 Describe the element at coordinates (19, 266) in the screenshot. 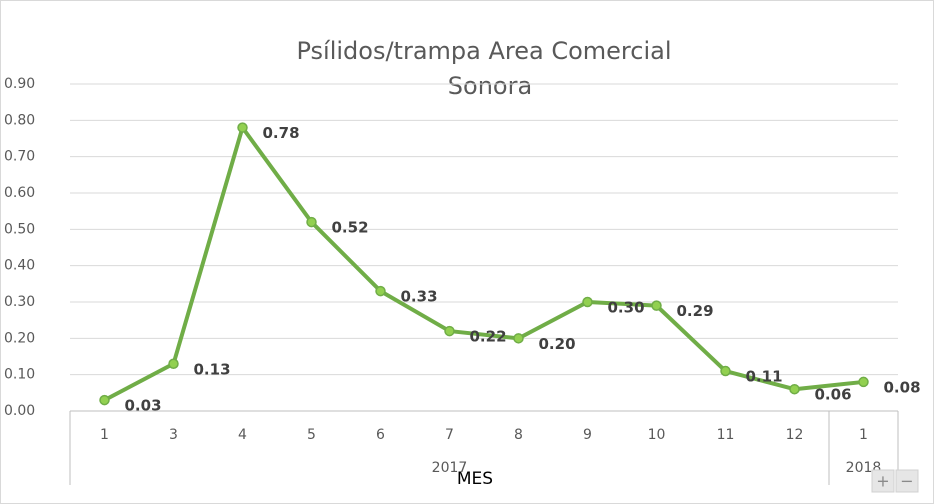

I see `y-tick-label: 0.40` at that location.